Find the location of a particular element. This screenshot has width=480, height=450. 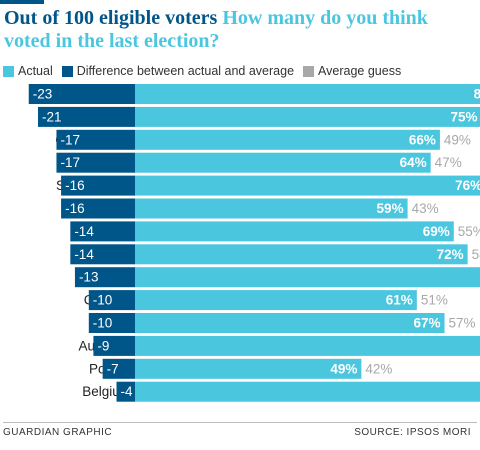

actual-label-germany: 72% is located at coordinates (450, 254).